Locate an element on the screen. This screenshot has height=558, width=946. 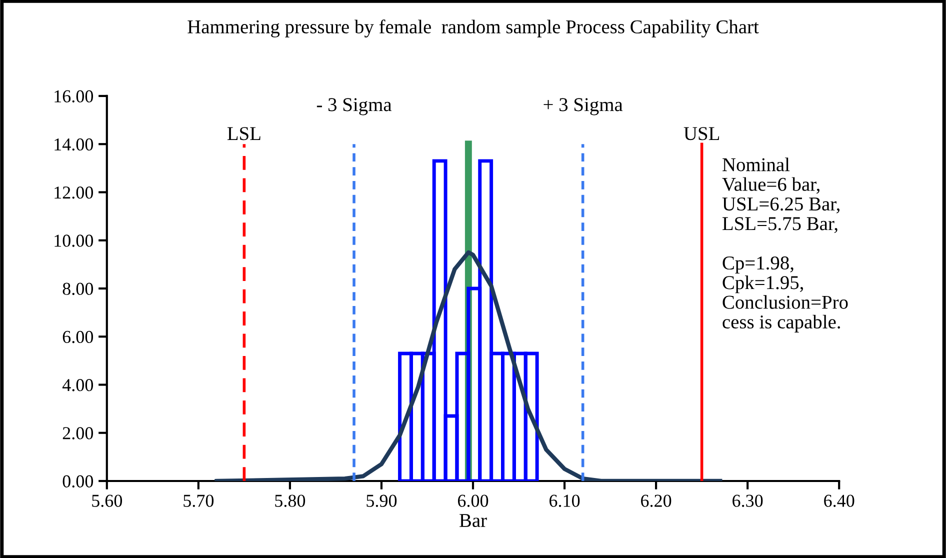
y-tick-label: 4.00 is located at coordinates (78, 385).